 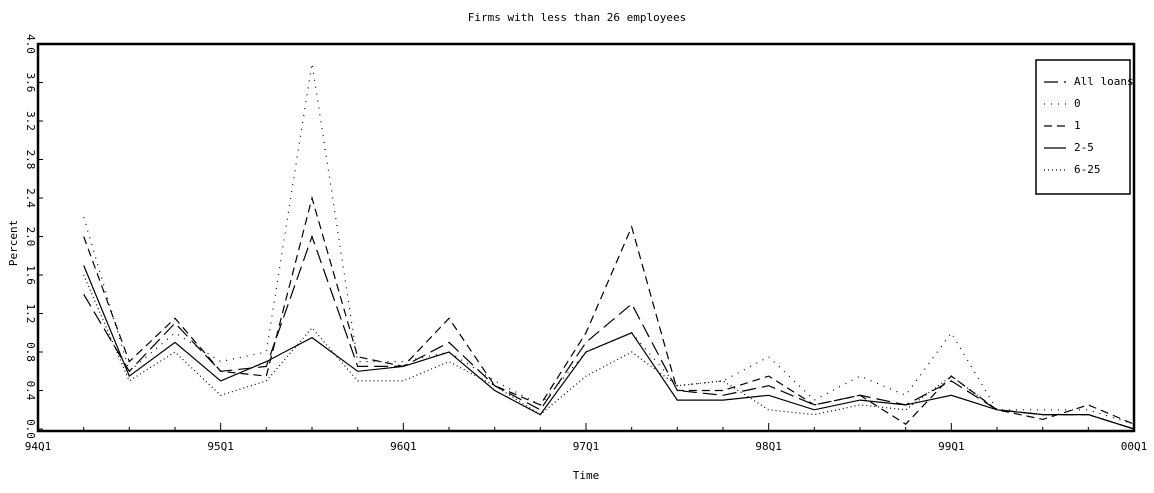 What do you see at coordinates (1084, 147) in the screenshot?
I see `legend-label: 2-5` at bounding box center [1084, 147].